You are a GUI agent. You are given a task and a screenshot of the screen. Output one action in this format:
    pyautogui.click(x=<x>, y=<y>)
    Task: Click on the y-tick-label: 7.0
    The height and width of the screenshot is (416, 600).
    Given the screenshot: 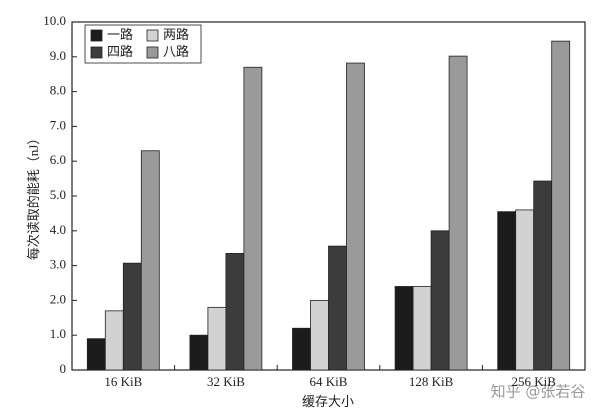 What is the action you would take?
    pyautogui.click(x=58, y=124)
    